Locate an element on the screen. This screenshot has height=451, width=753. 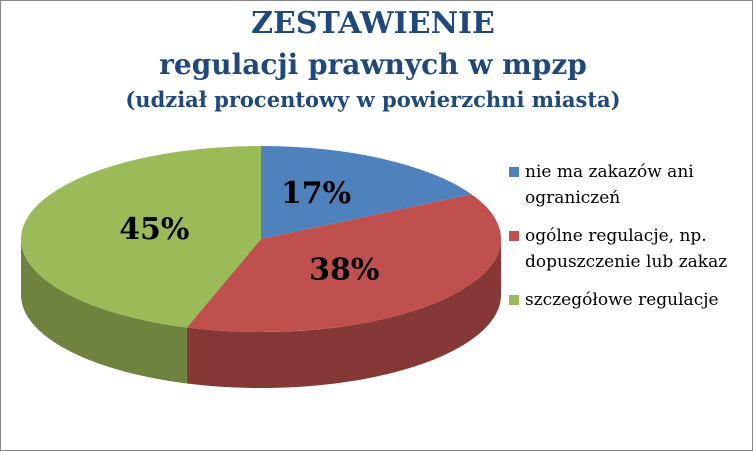
legend-item: nie ma zakazów ani ograniczeń is located at coordinates (627, 185).